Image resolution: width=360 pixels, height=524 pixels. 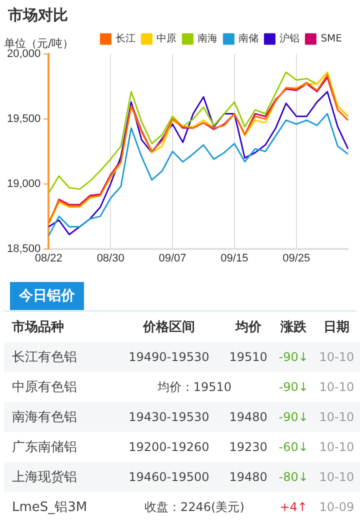 I want to click on category-label: 市场品种, so click(x=38, y=327).